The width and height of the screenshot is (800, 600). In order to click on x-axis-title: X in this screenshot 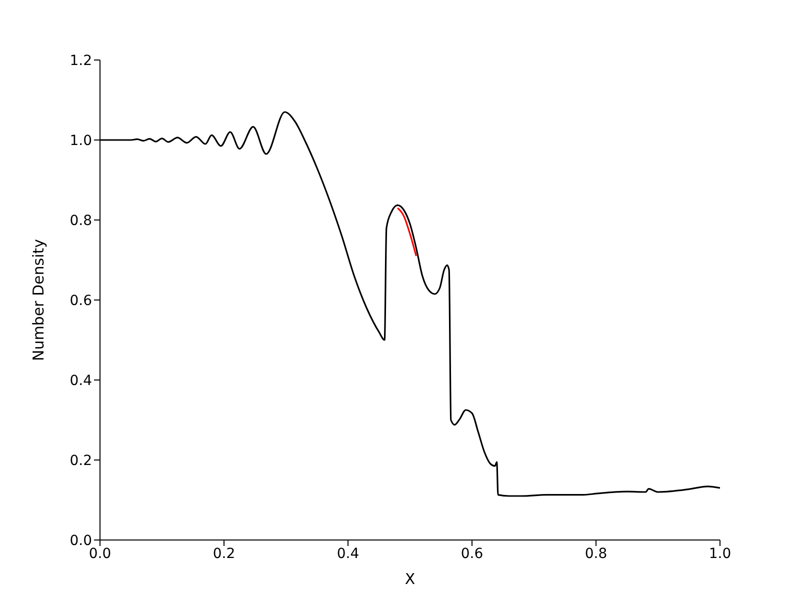, I will do `click(410, 579)`.